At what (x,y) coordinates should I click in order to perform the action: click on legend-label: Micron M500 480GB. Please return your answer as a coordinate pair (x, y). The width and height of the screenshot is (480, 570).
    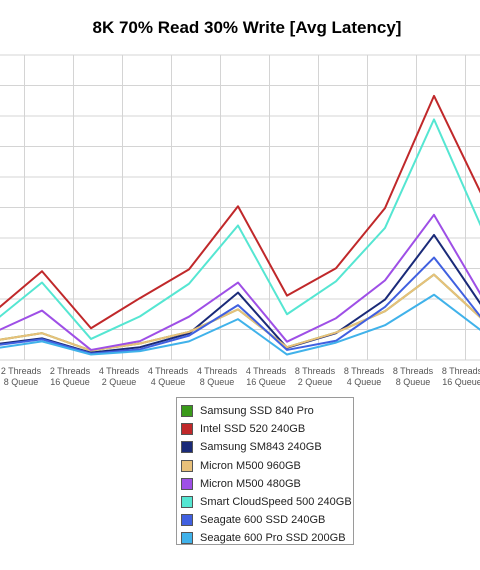
    Looking at the image, I should click on (250, 483).